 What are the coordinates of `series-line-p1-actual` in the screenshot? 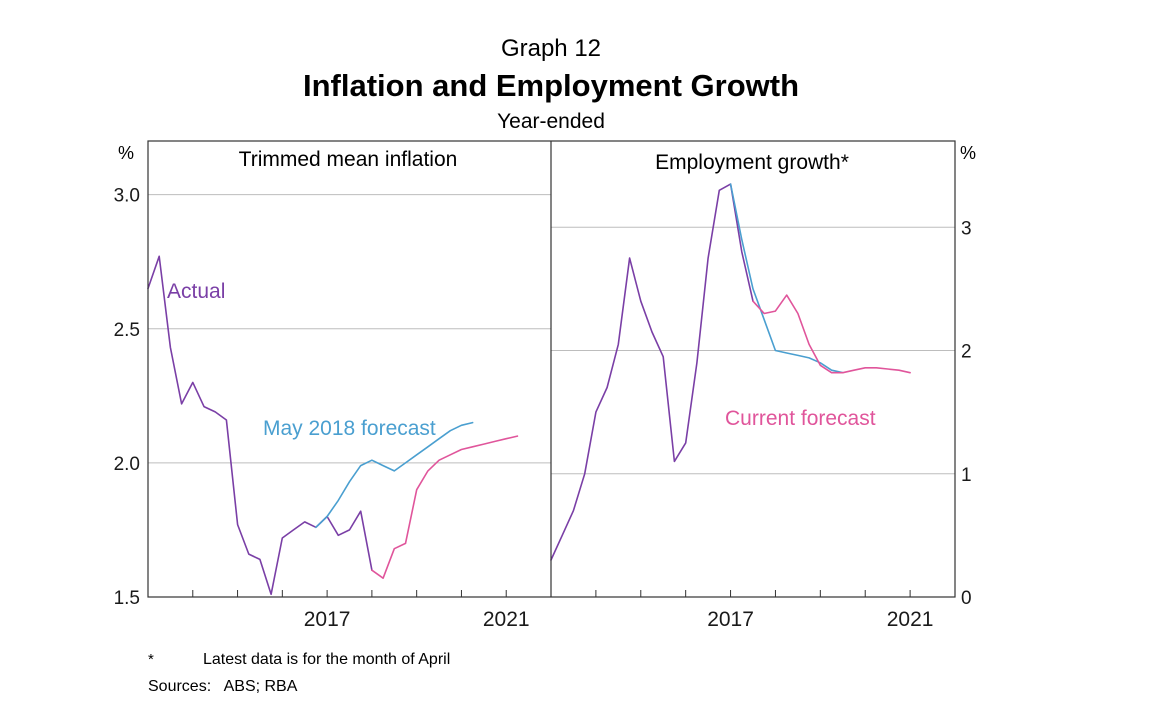 It's located at (652, 372).